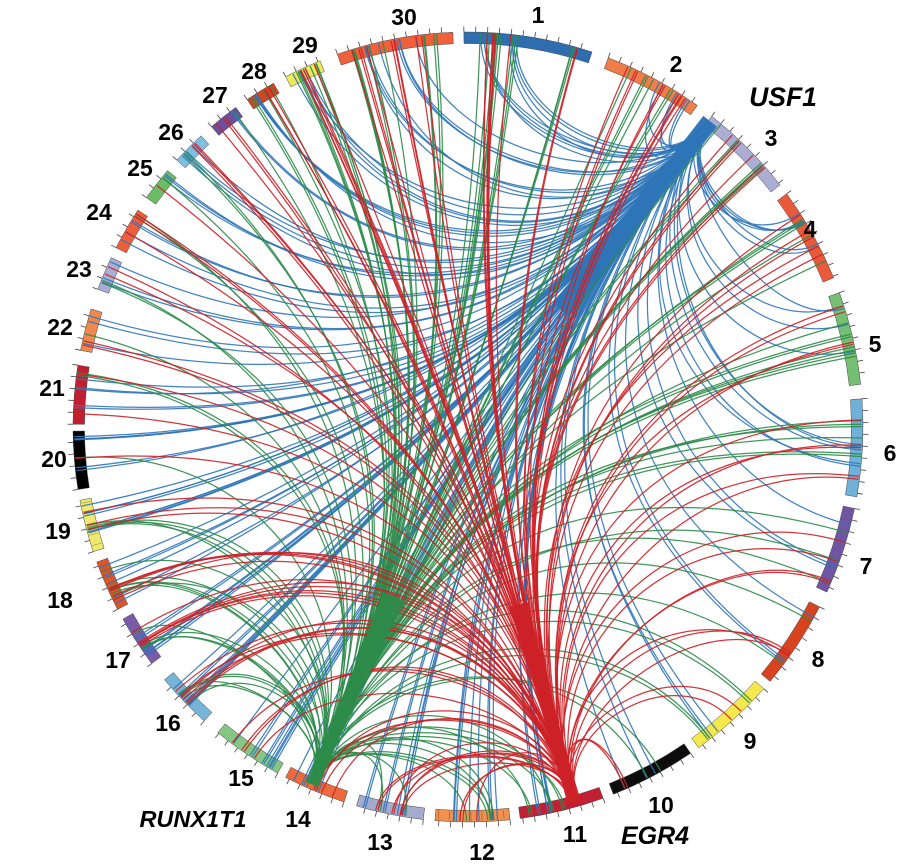  I want to click on svg-text: 9, so click(750, 741).